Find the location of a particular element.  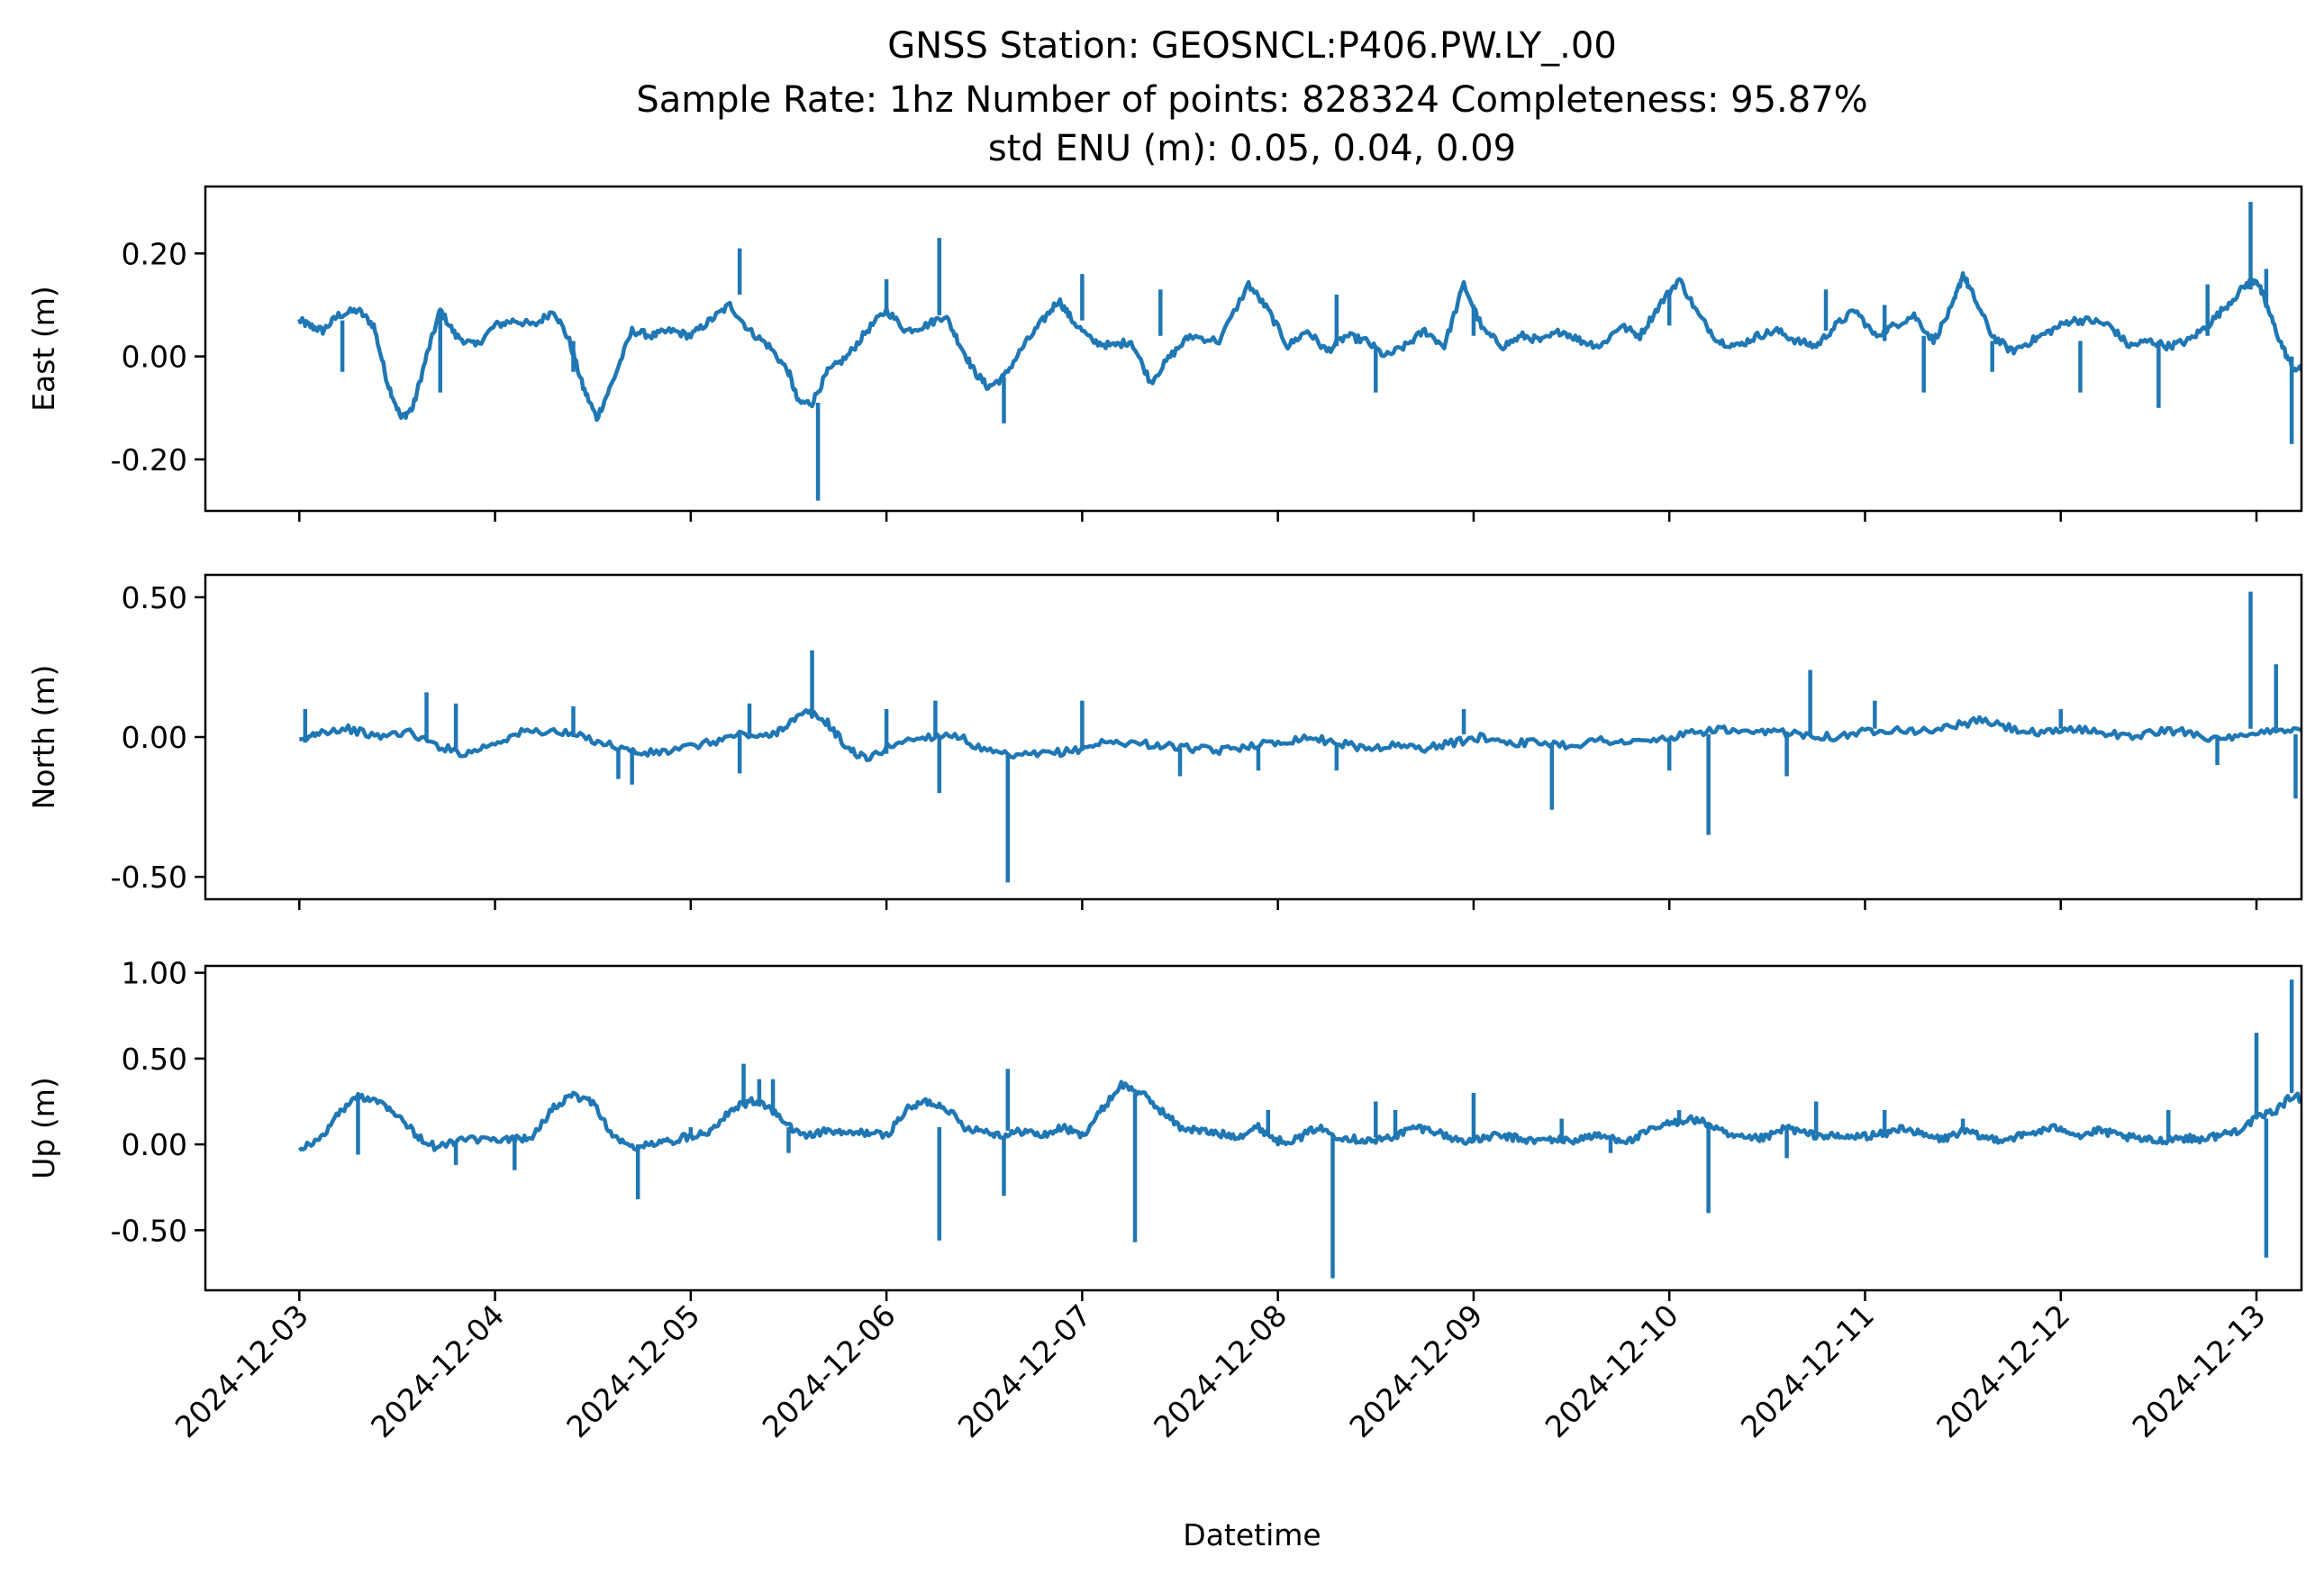

y-tick-label-1-3: -0.20 is located at coordinates (149, 460).